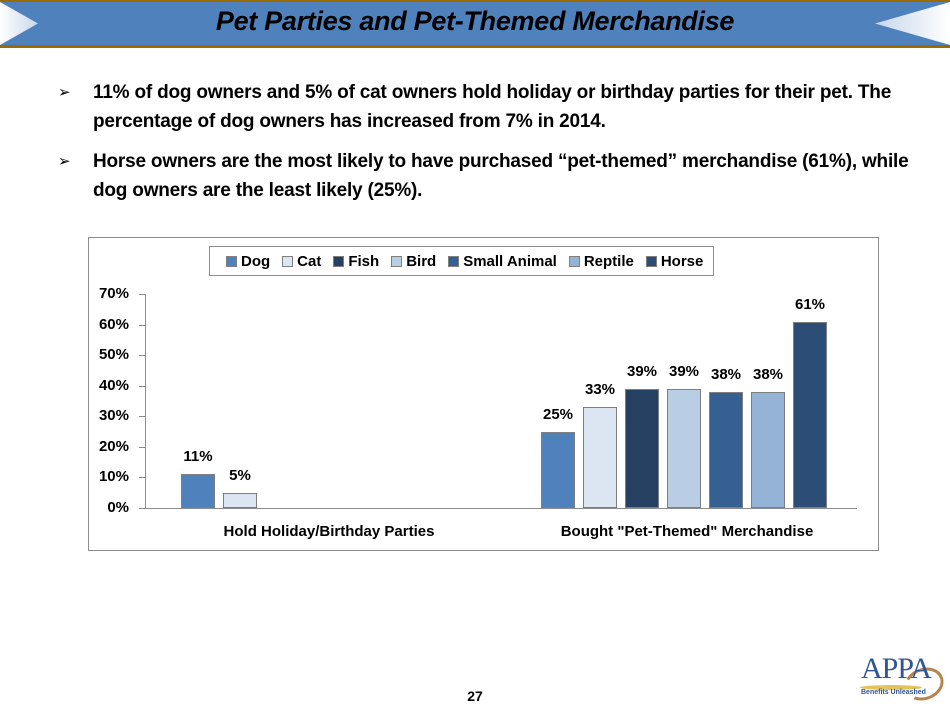  I want to click on y-tick-label: 50%, so click(113, 355).